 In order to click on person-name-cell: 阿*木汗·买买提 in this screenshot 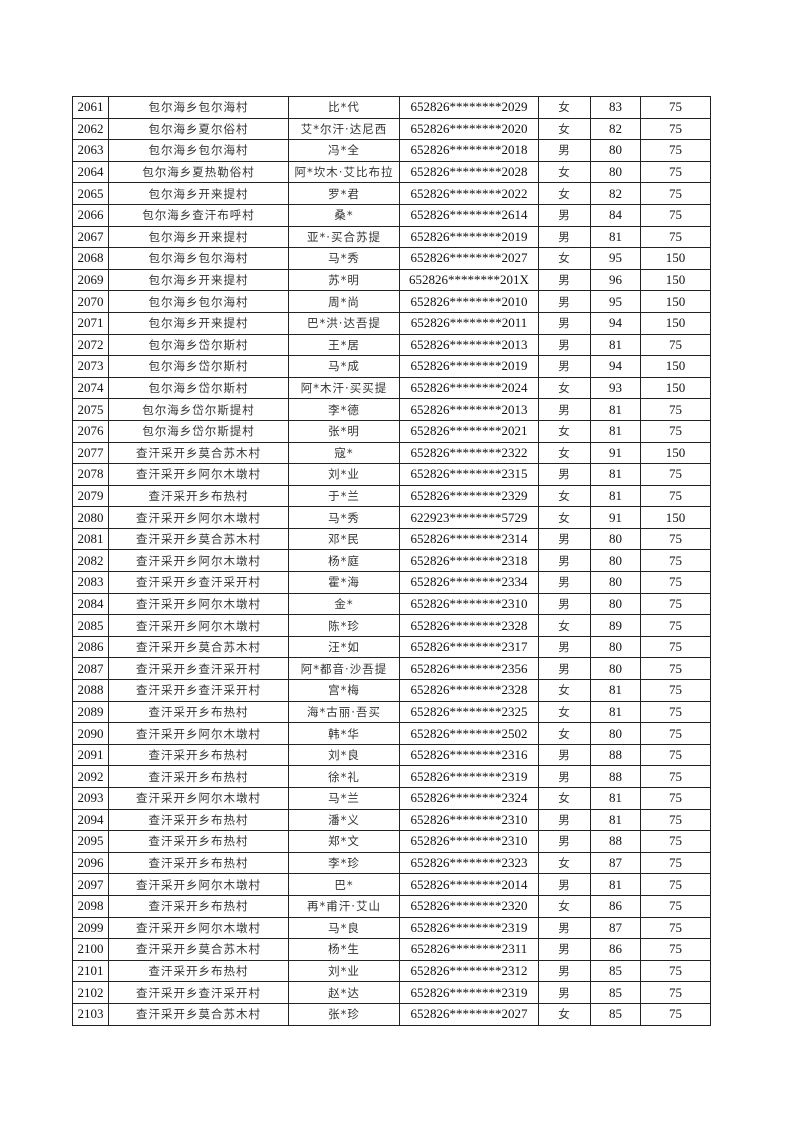, I will do `click(344, 388)`.